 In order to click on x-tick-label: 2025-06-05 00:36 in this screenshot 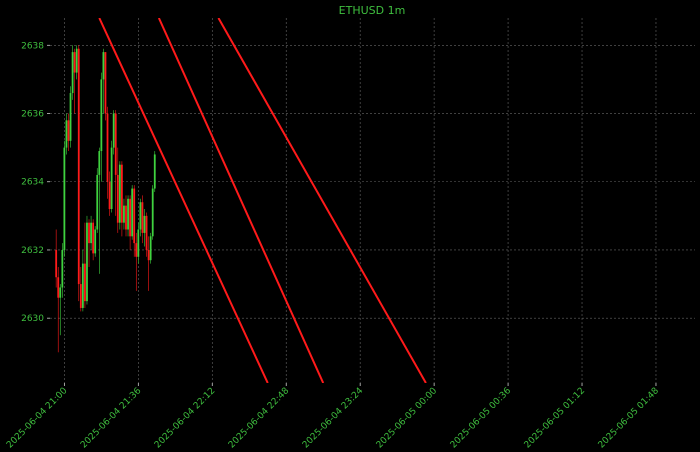, I will do `click(481, 418)`.